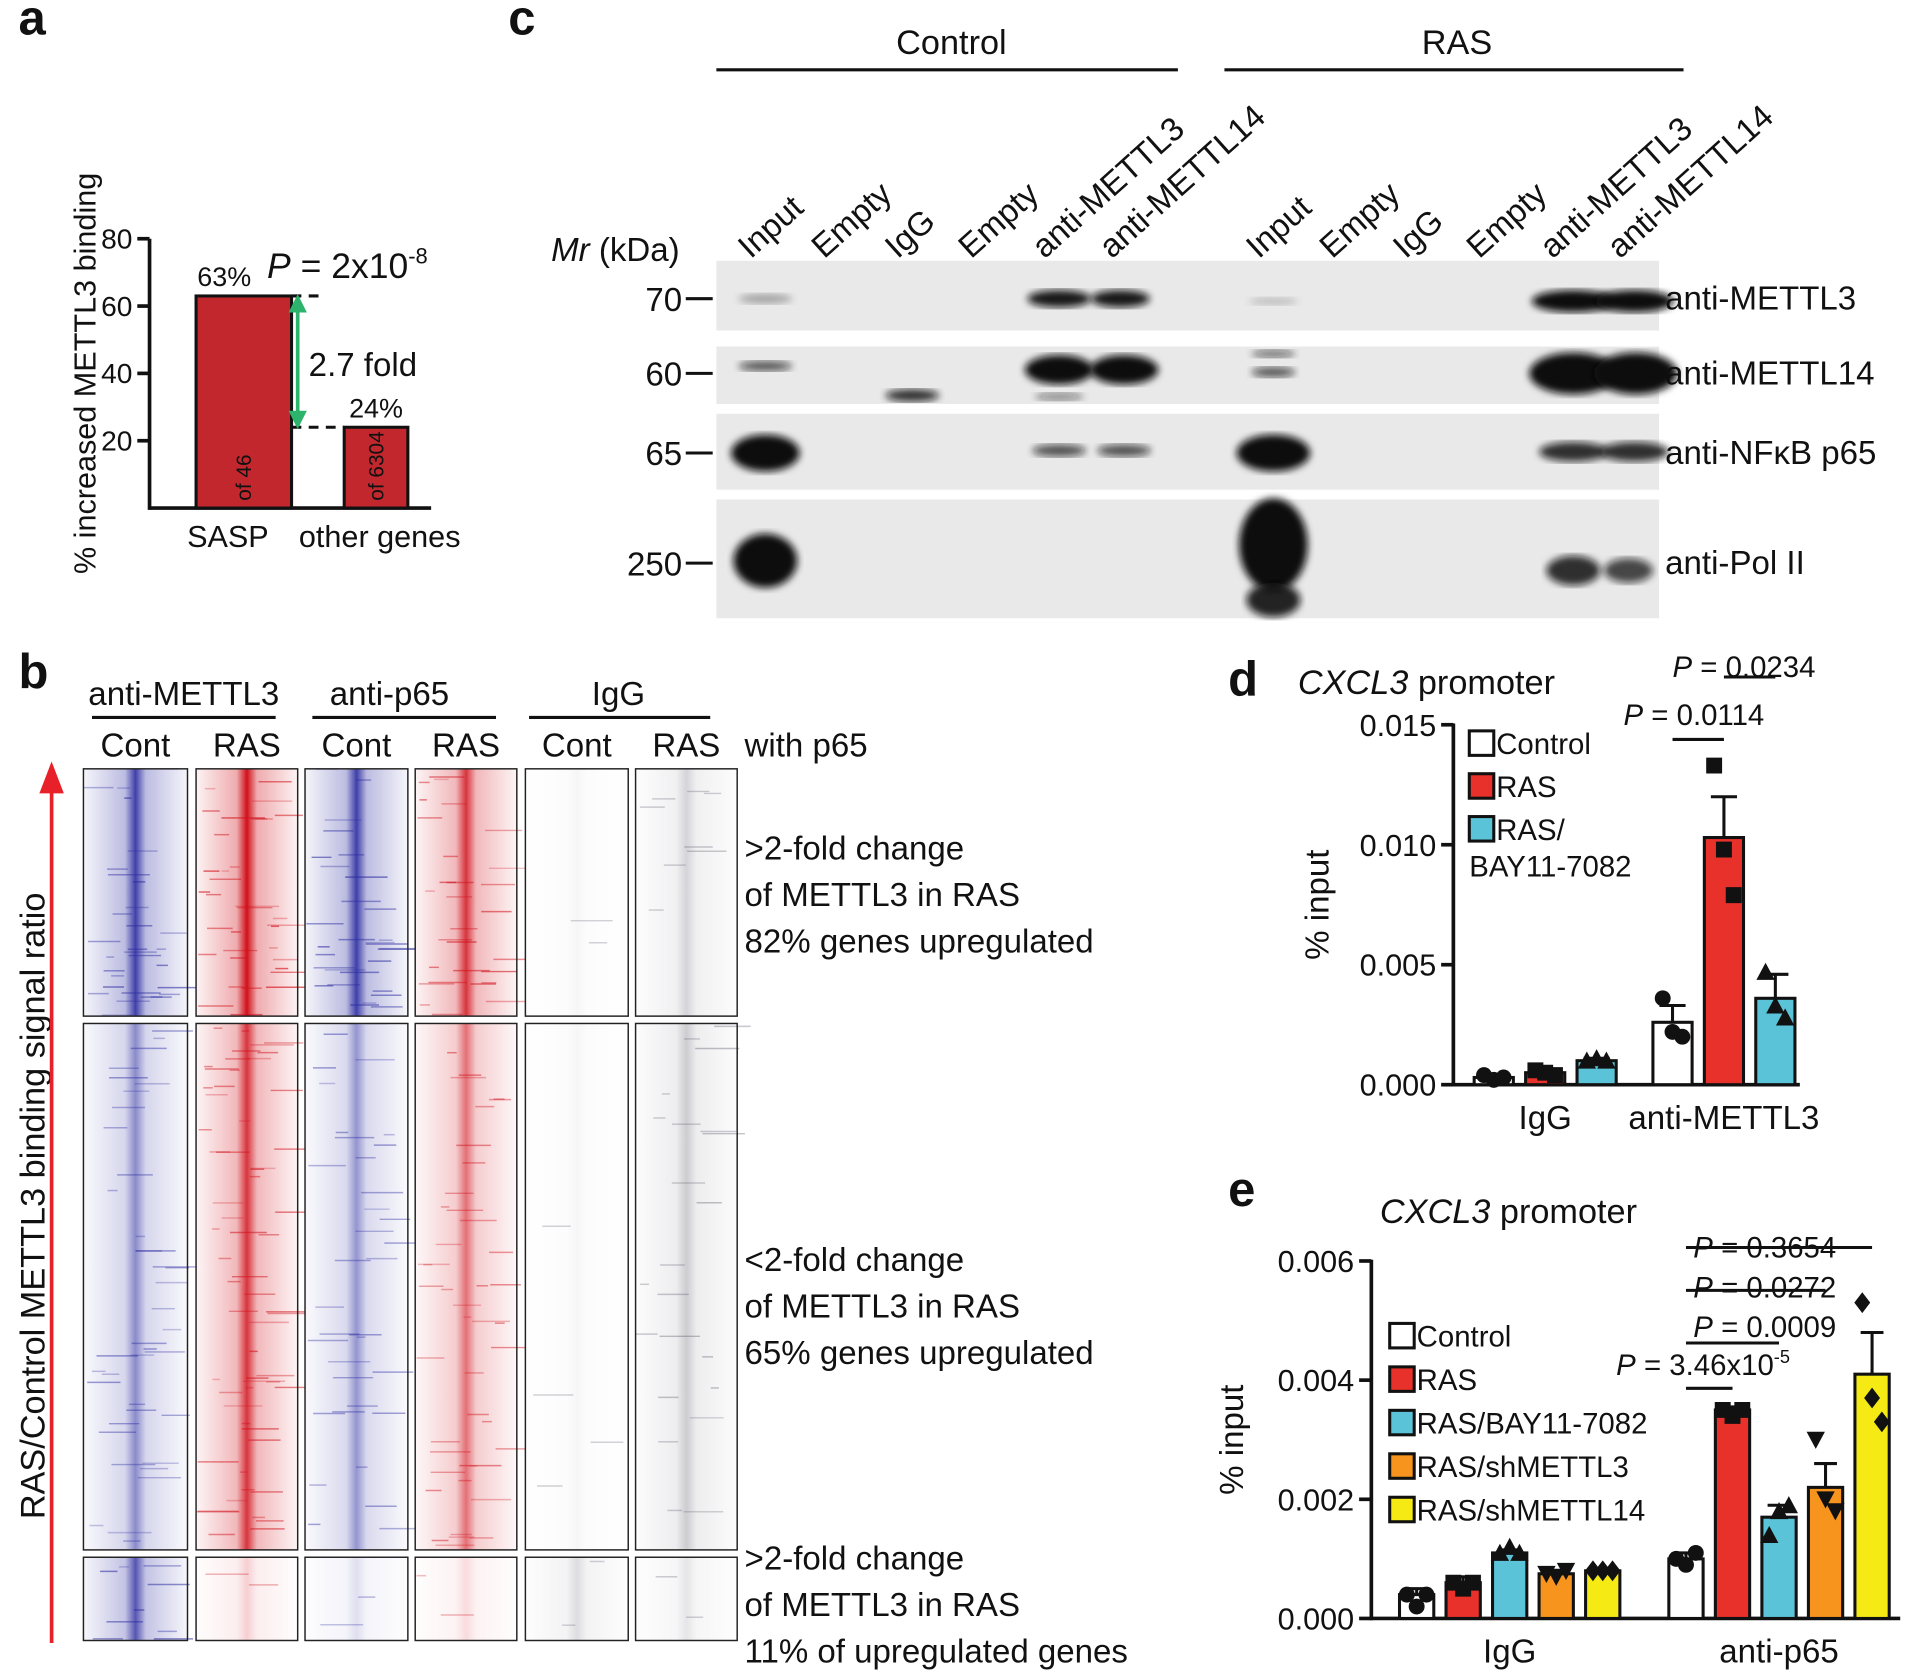 This screenshot has width=1920, height=1676. What do you see at coordinates (919, 941) in the screenshot?
I see `cluster-label: 82% genes upregulated` at bounding box center [919, 941].